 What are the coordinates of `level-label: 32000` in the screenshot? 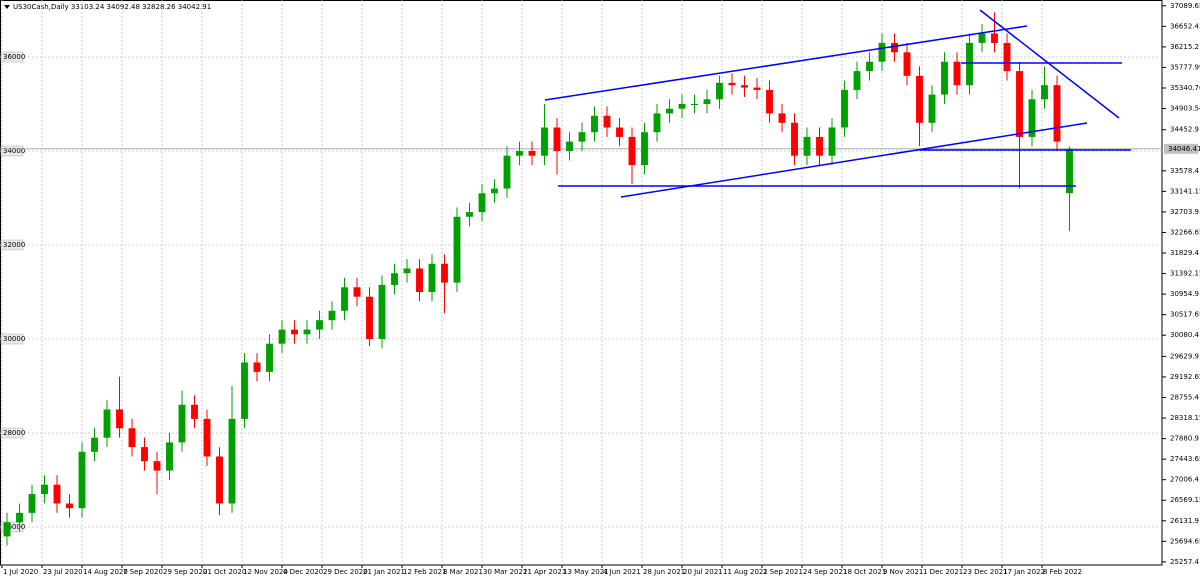 It's located at (14, 245).